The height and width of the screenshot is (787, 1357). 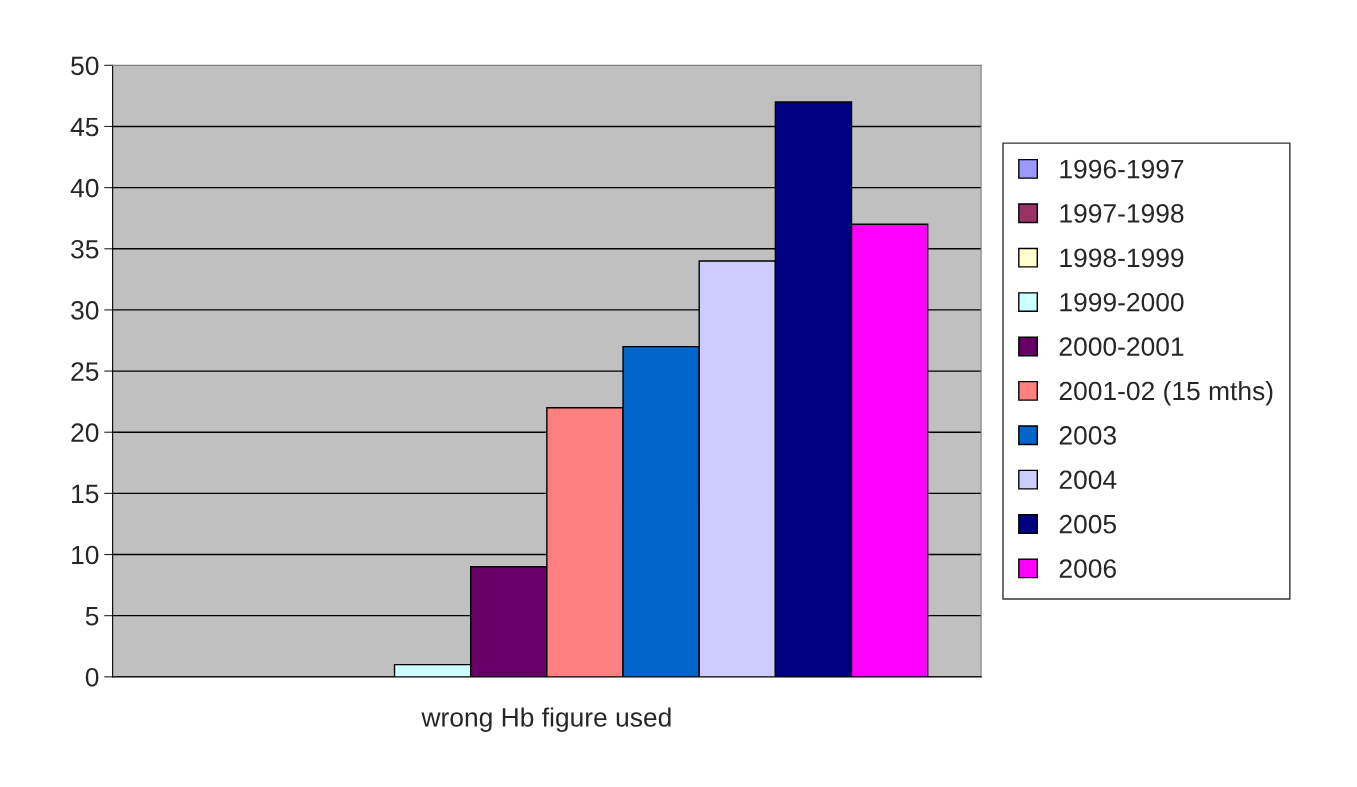 I want to click on y-tick-label: 5, so click(x=92, y=616).